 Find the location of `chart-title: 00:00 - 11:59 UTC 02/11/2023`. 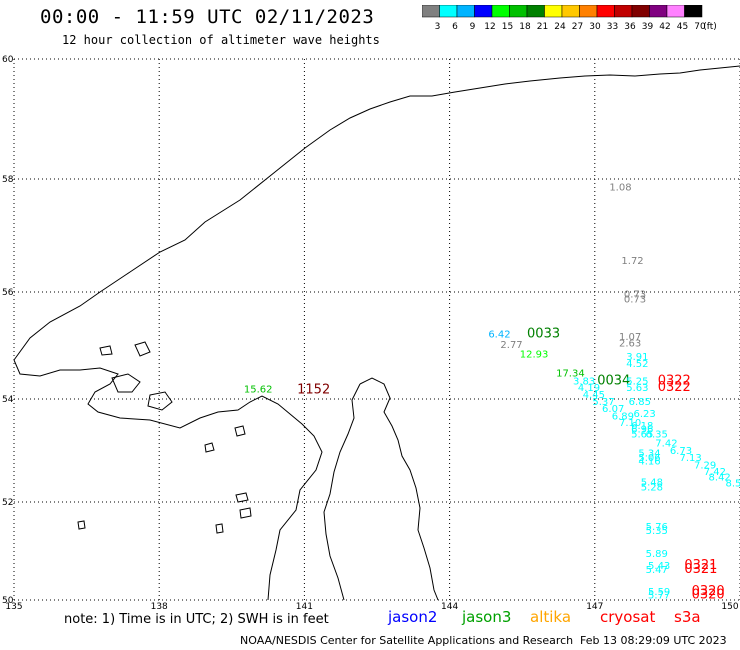

chart-title: 00:00 - 11:59 UTC 02/11/2023 is located at coordinates (207, 17).